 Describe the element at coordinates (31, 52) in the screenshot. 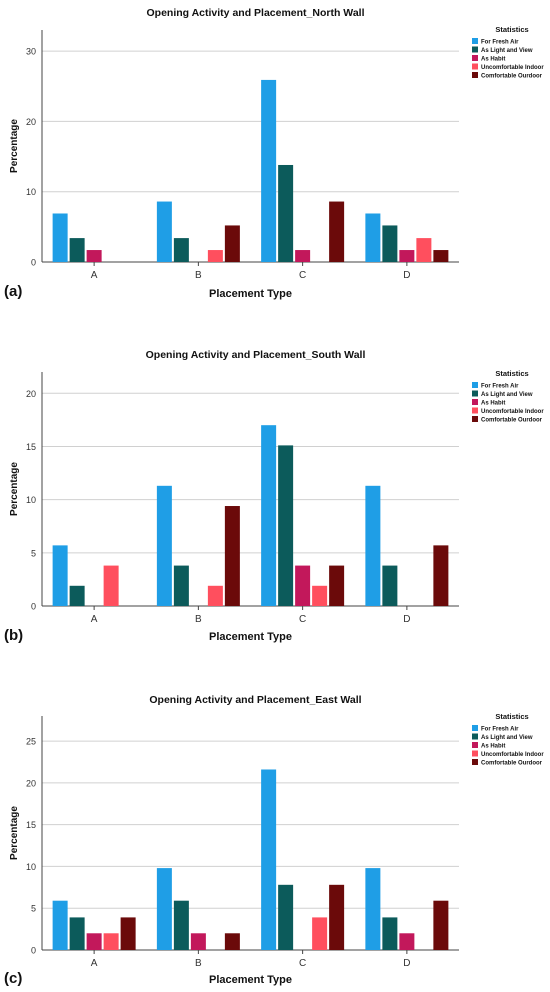

I see `y-tick-label: 30` at that location.